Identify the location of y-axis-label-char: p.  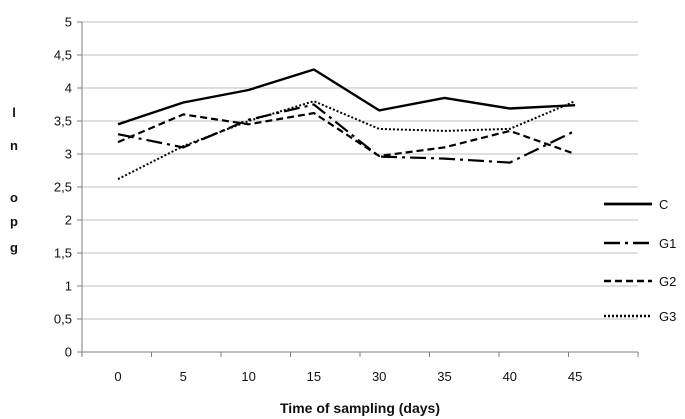
(14, 221).